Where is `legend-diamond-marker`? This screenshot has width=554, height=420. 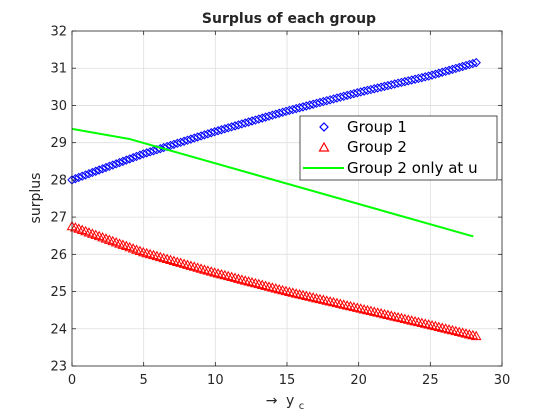 legend-diamond-marker is located at coordinates (324, 127).